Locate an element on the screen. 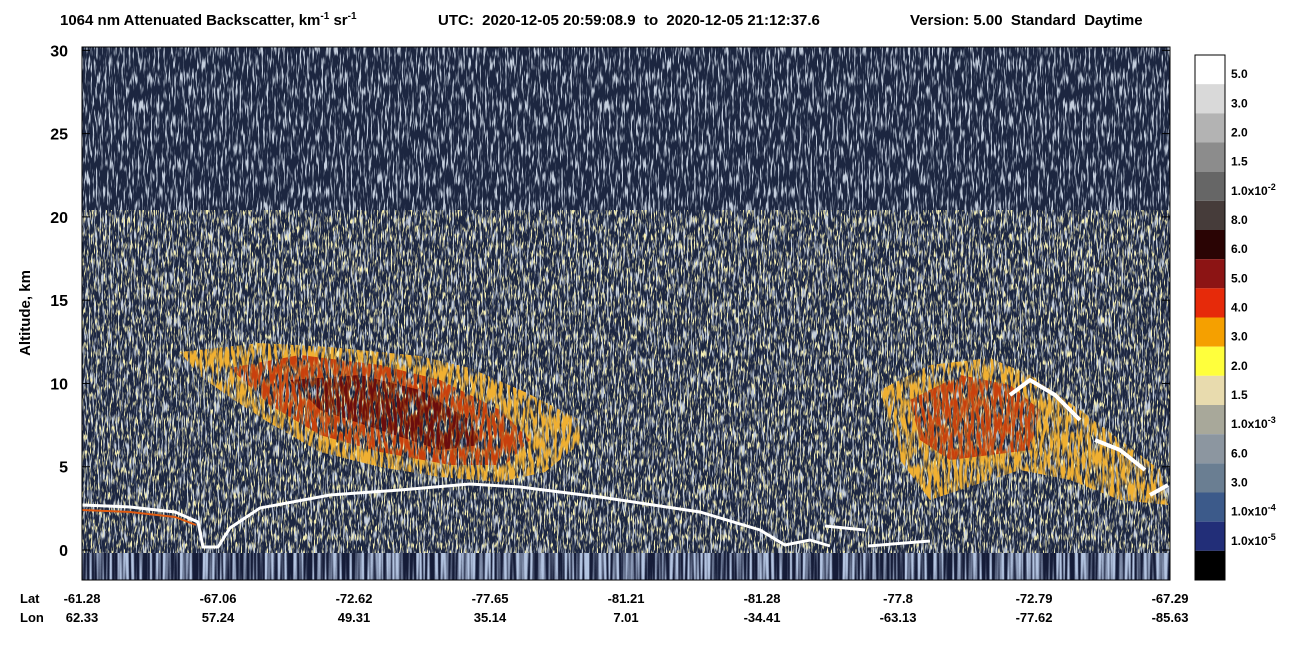  colorbar-label: 1.0x10⁻⁵ is located at coordinates (1253, 540).